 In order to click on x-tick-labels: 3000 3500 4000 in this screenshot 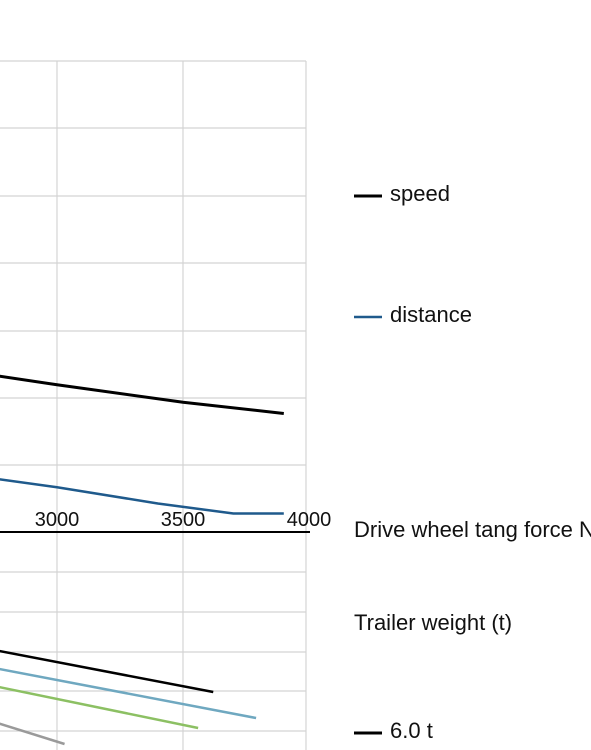, I will do `click(183, 520)`.